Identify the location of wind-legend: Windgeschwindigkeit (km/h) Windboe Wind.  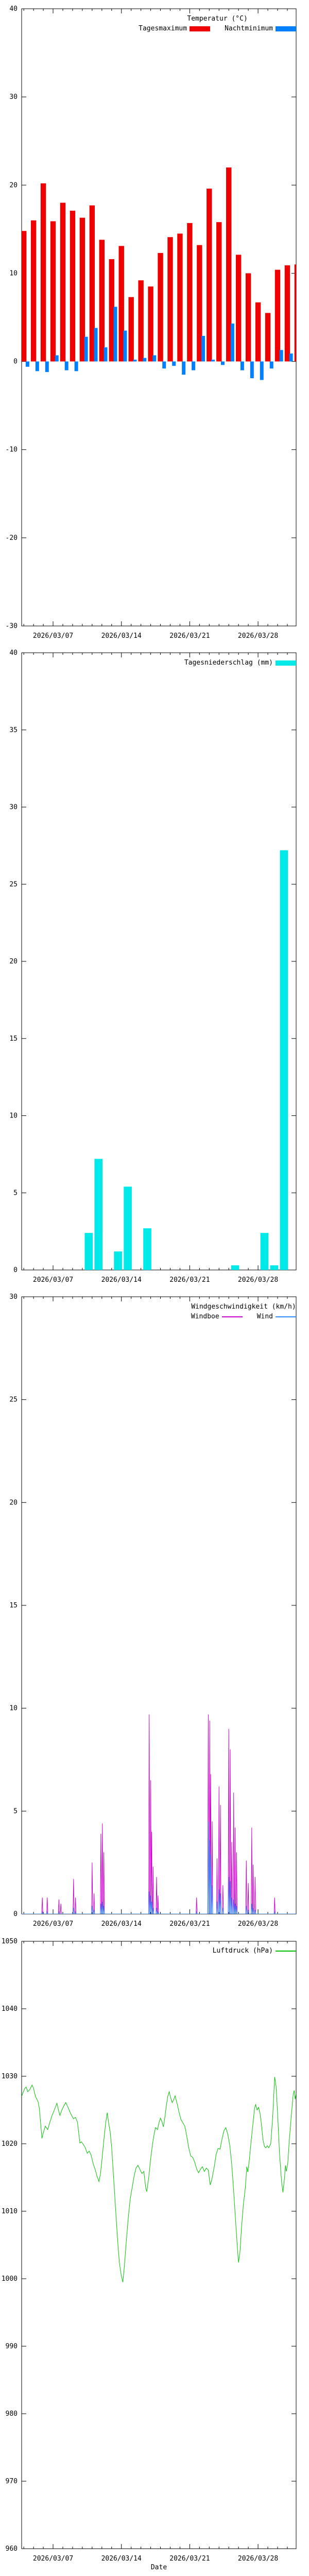
(243, 1311).